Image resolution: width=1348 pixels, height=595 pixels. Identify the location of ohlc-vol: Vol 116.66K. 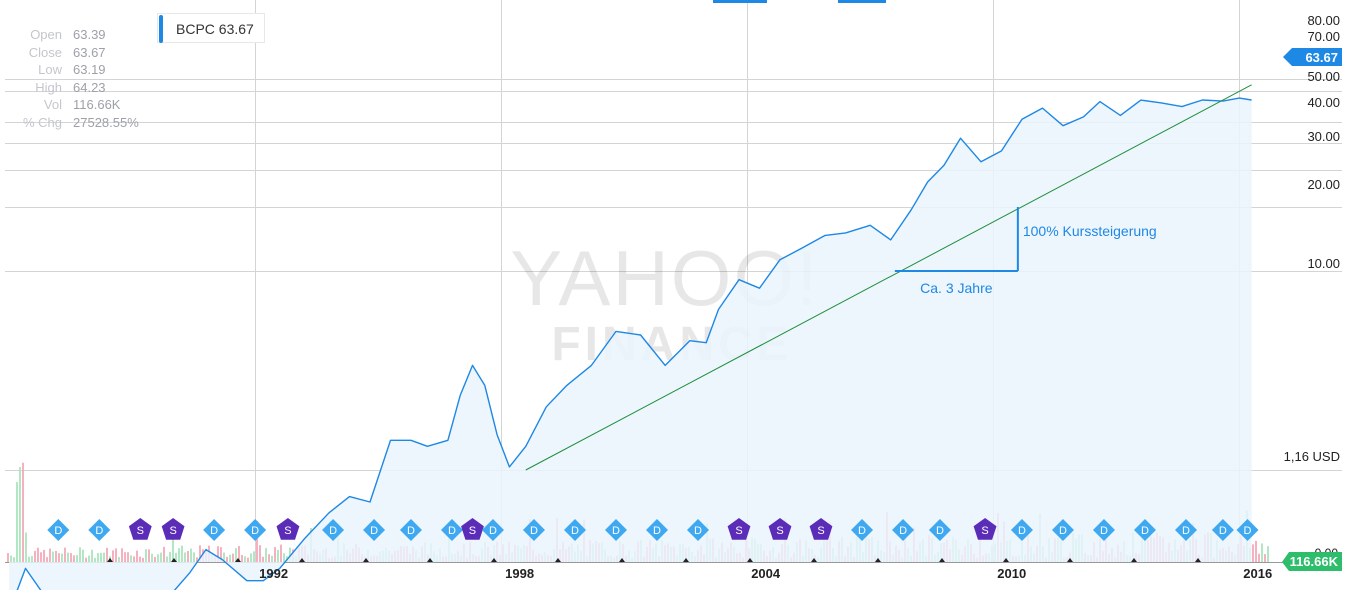
(74, 105).